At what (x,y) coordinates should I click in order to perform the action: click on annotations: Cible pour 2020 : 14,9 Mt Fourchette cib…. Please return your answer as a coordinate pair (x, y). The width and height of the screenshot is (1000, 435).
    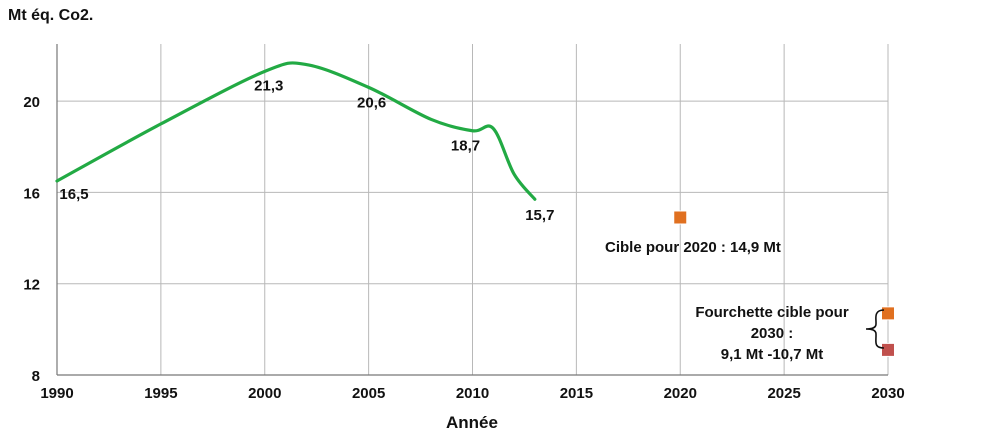
    Looking at the image, I should click on (745, 301).